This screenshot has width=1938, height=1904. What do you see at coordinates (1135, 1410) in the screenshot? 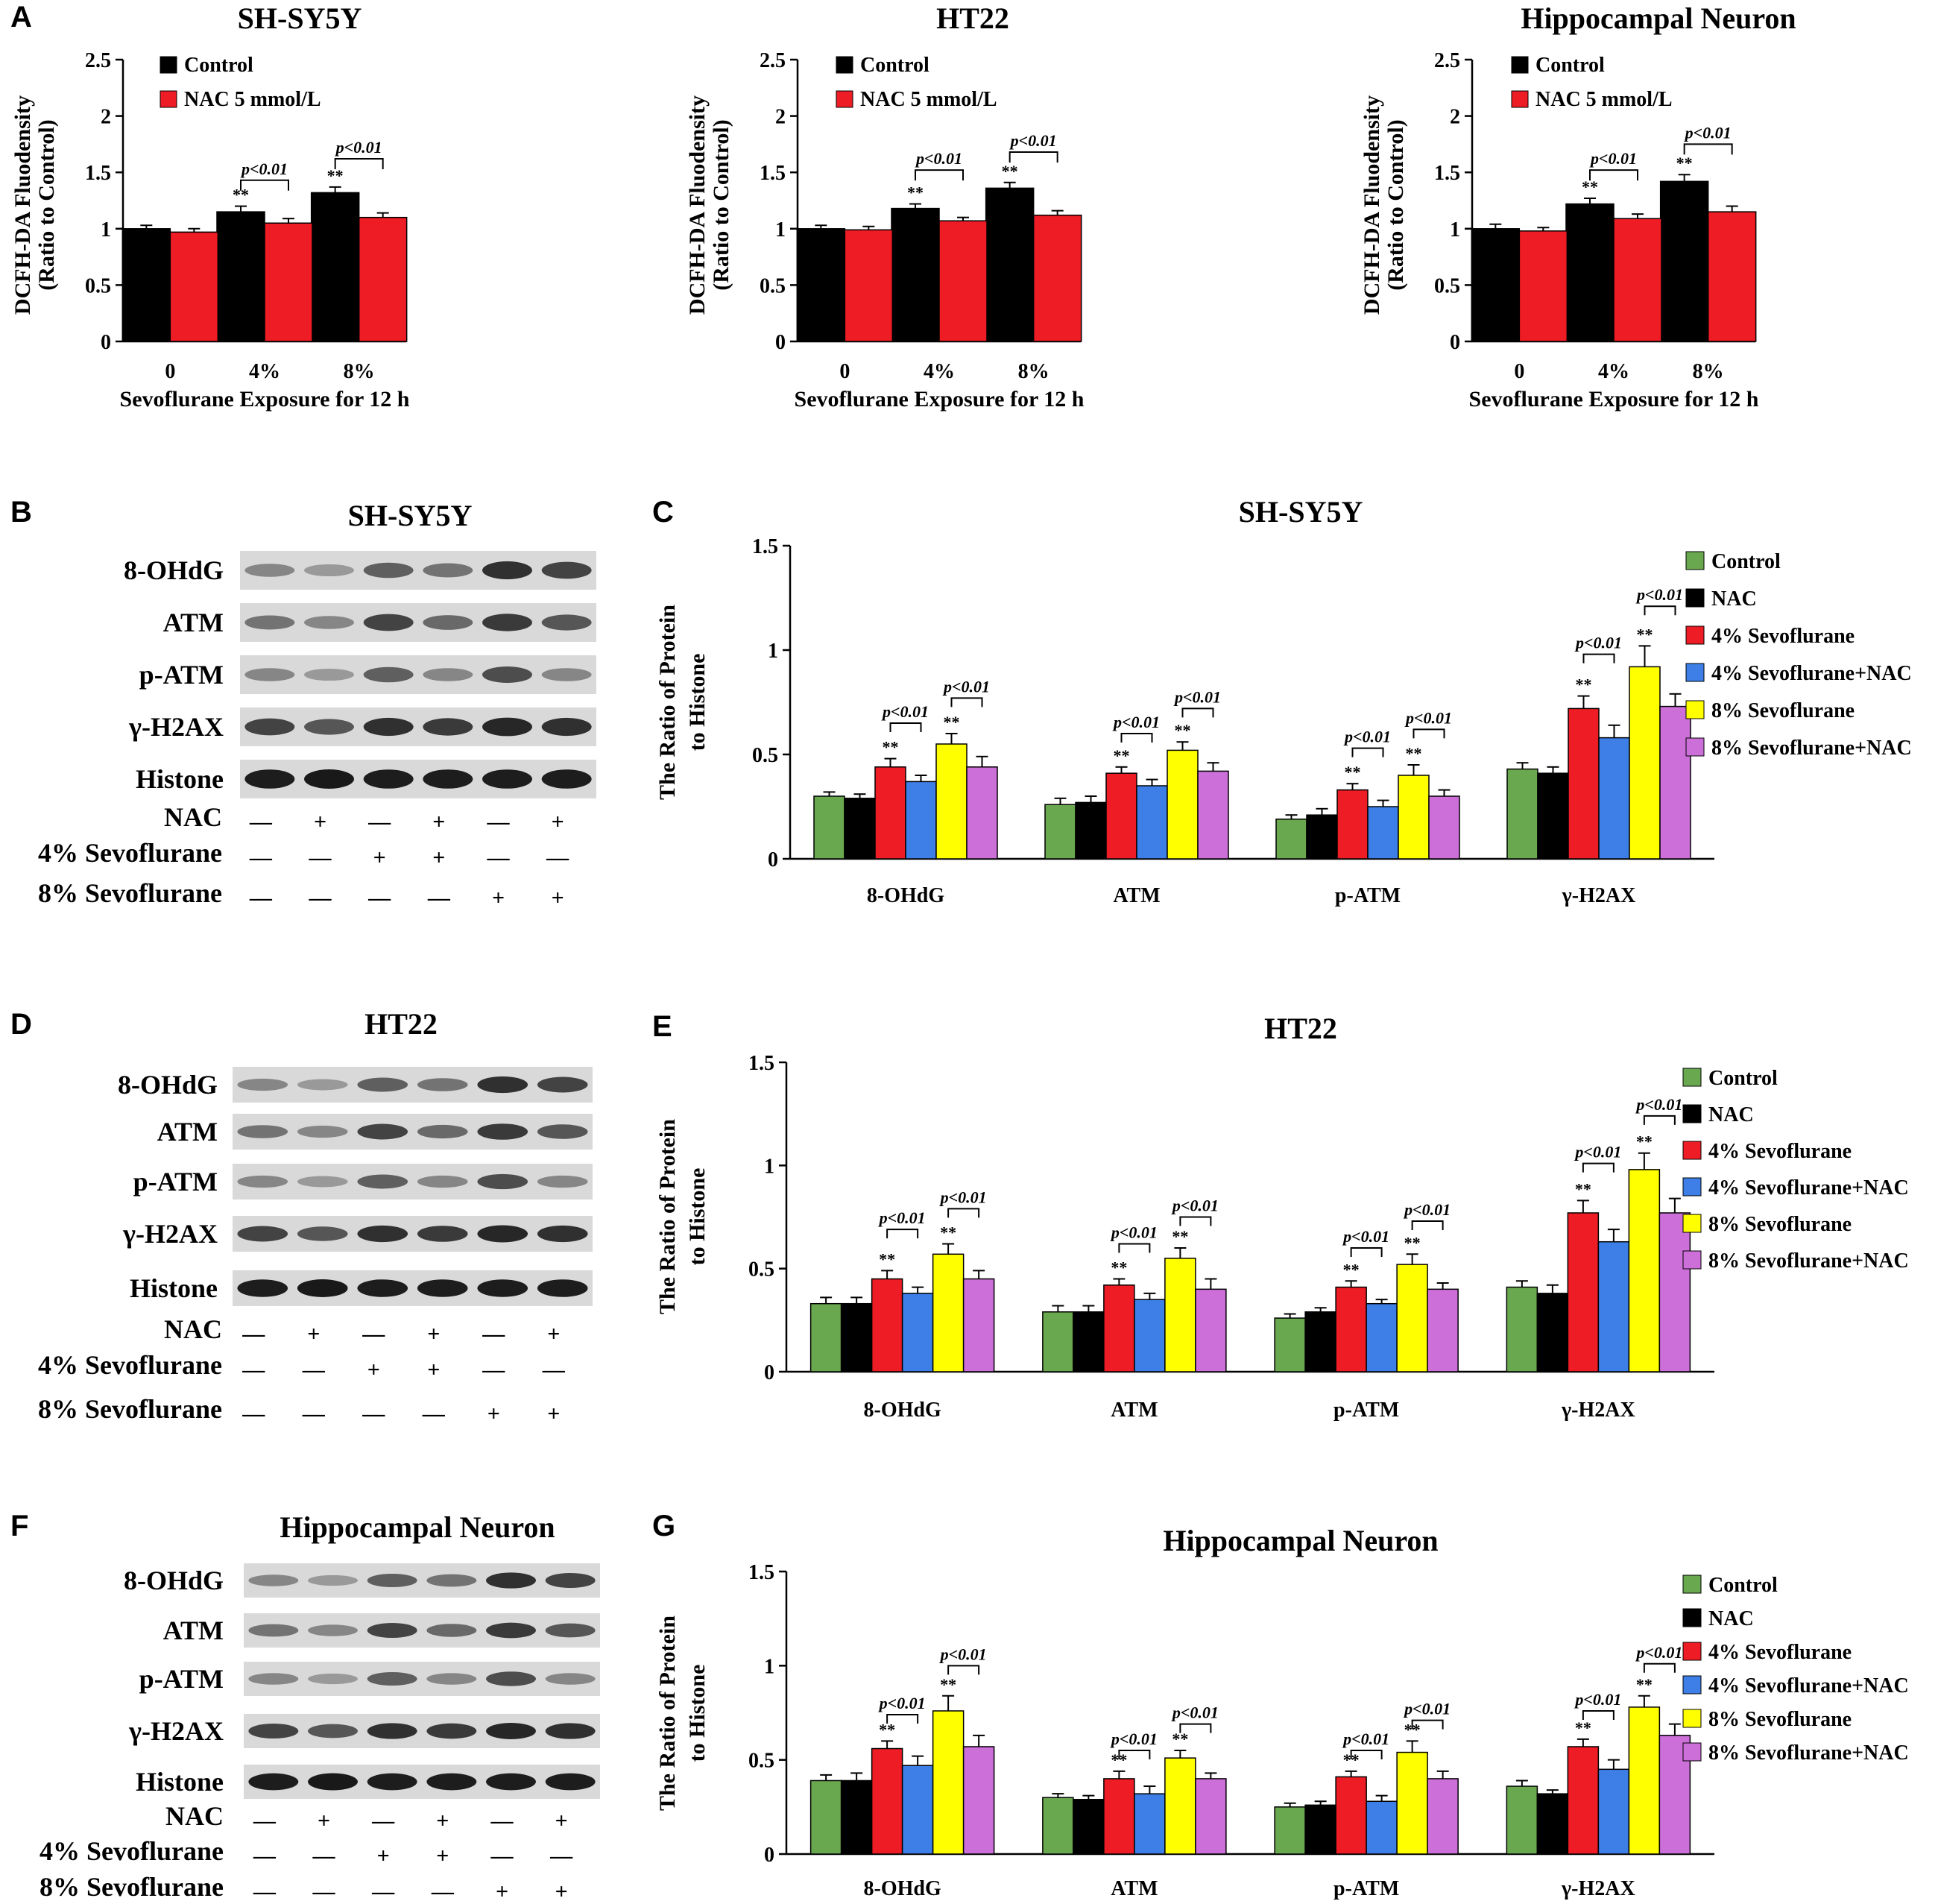
I see `x-tick-label: ATM` at bounding box center [1135, 1410].